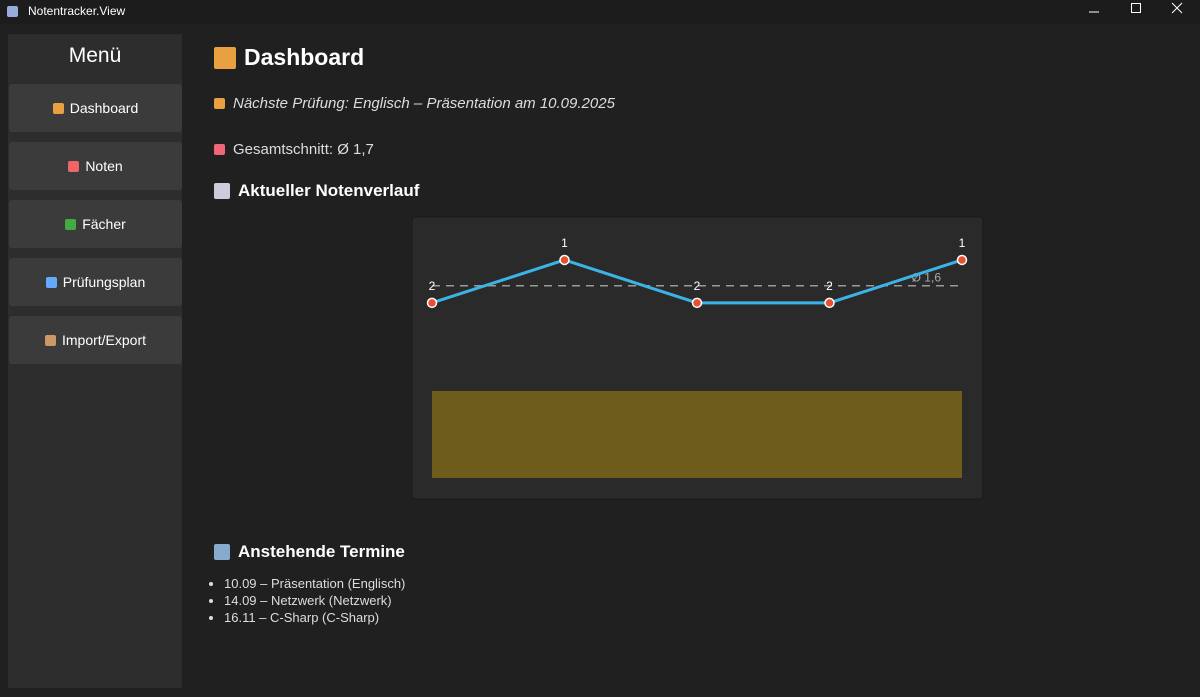 The height and width of the screenshot is (697, 1200). I want to click on overall-average: Gesamtschnitt: Ø 1,7, so click(303, 149).